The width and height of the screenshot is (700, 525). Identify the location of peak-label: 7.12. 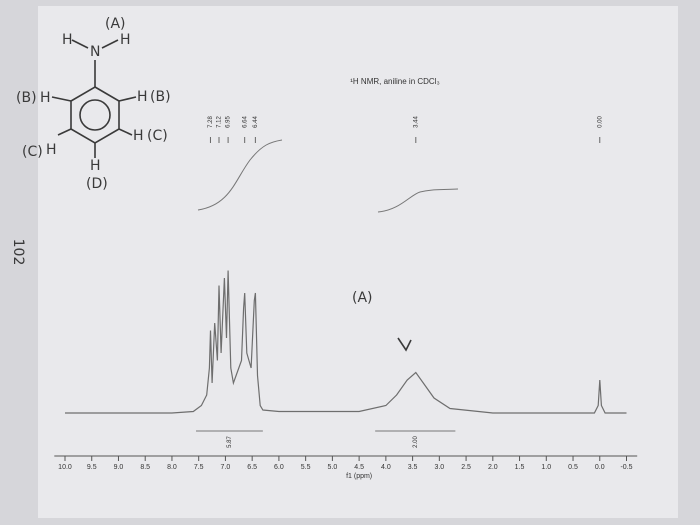
(220, 122).